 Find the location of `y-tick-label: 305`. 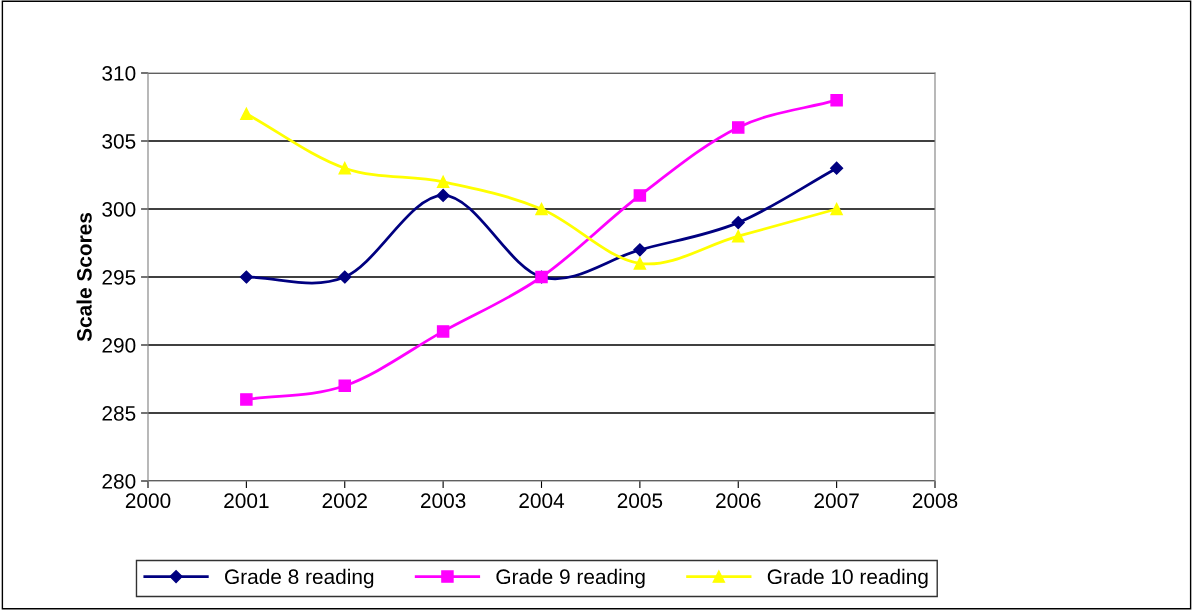

y-tick-label: 305 is located at coordinates (119, 141).